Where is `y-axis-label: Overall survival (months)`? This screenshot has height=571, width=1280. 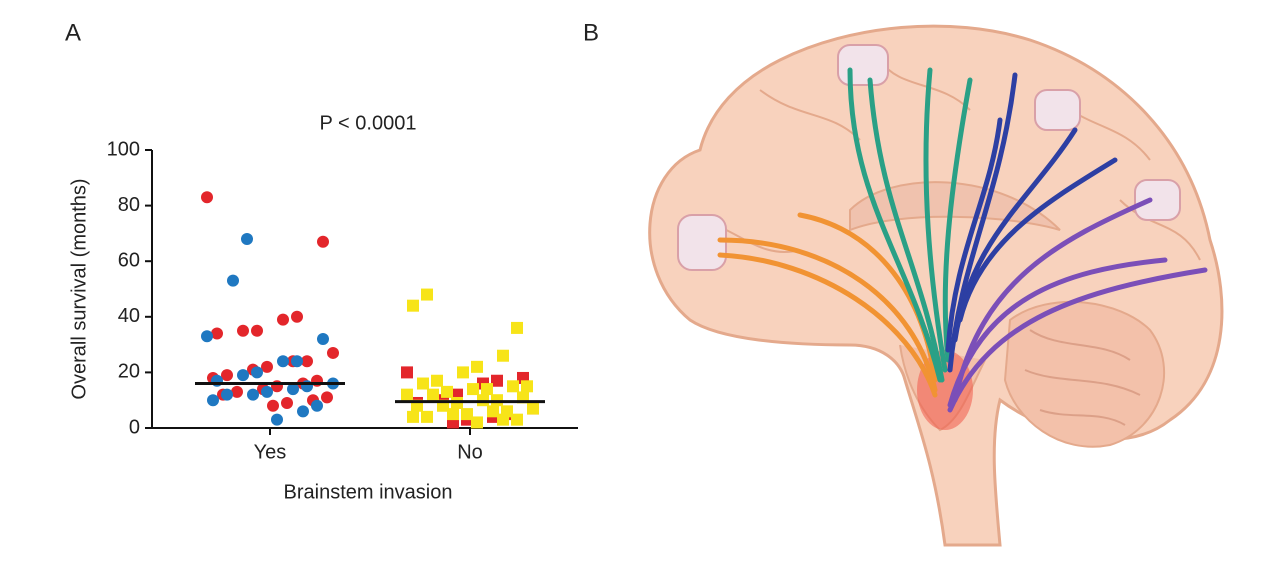
y-axis-label: Overall survival (months) is located at coordinates (79, 288).